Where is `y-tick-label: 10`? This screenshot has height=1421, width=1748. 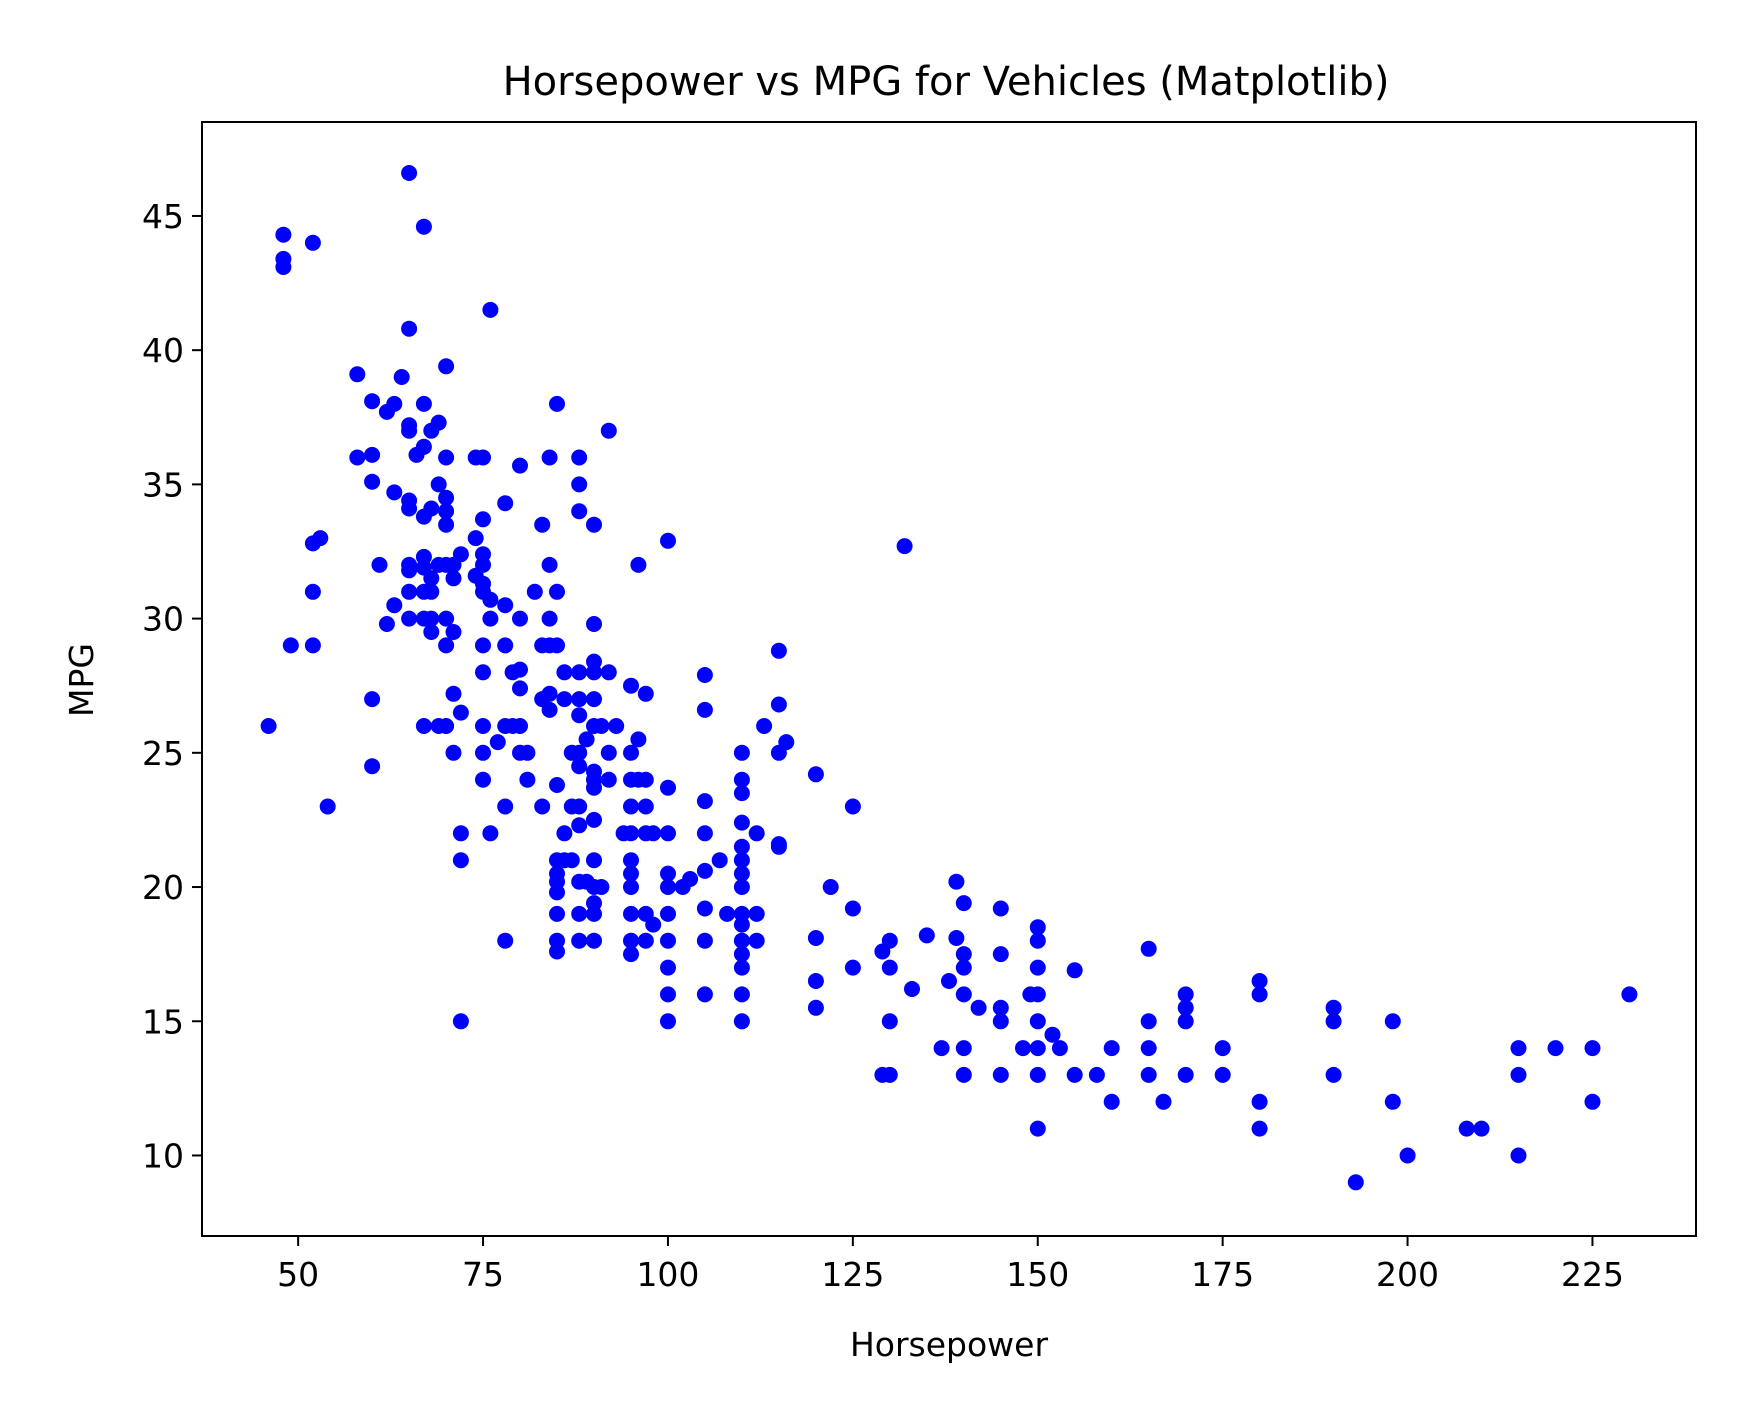 y-tick-label: 10 is located at coordinates (163, 1155).